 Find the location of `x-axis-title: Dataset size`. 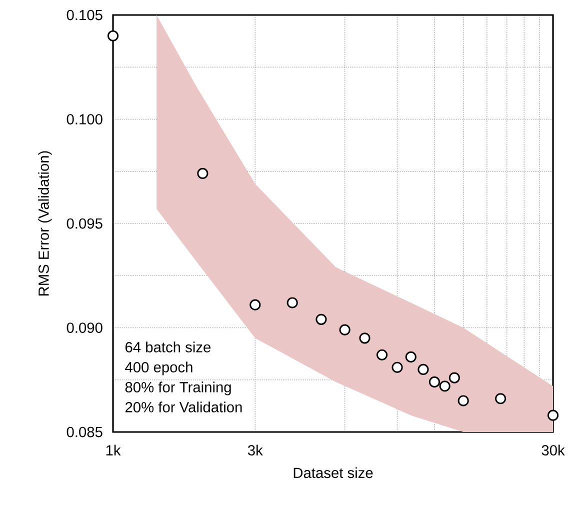

x-axis-title: Dataset size is located at coordinates (333, 472).